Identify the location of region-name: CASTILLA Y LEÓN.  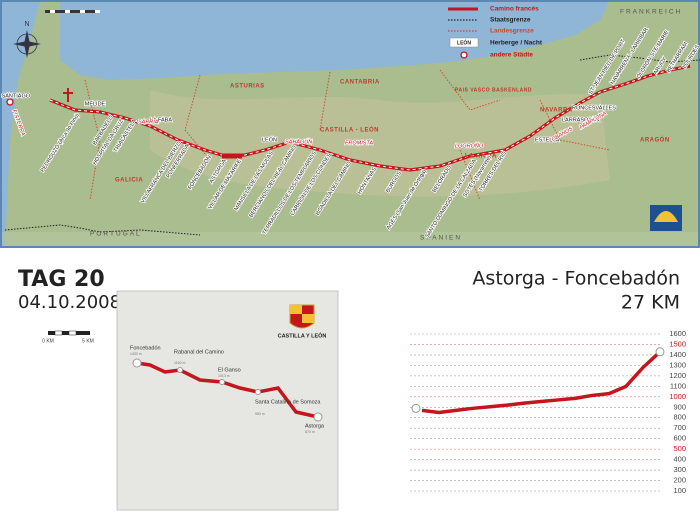
(302, 335).